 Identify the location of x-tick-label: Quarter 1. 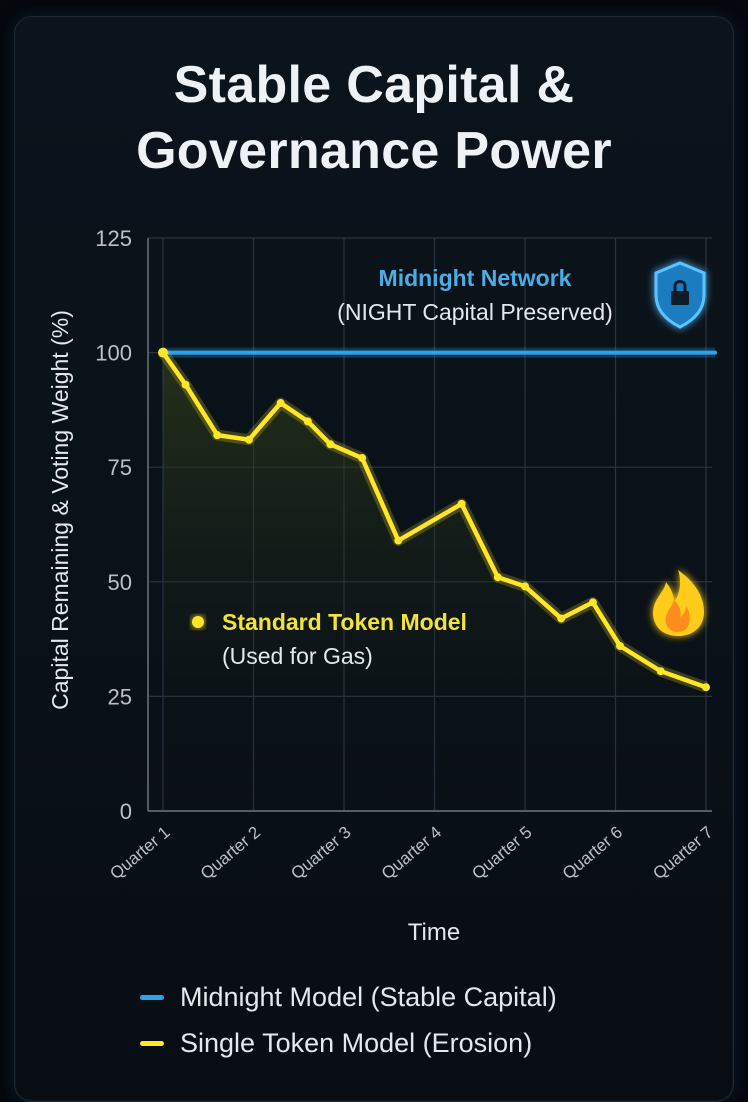
(139, 853).